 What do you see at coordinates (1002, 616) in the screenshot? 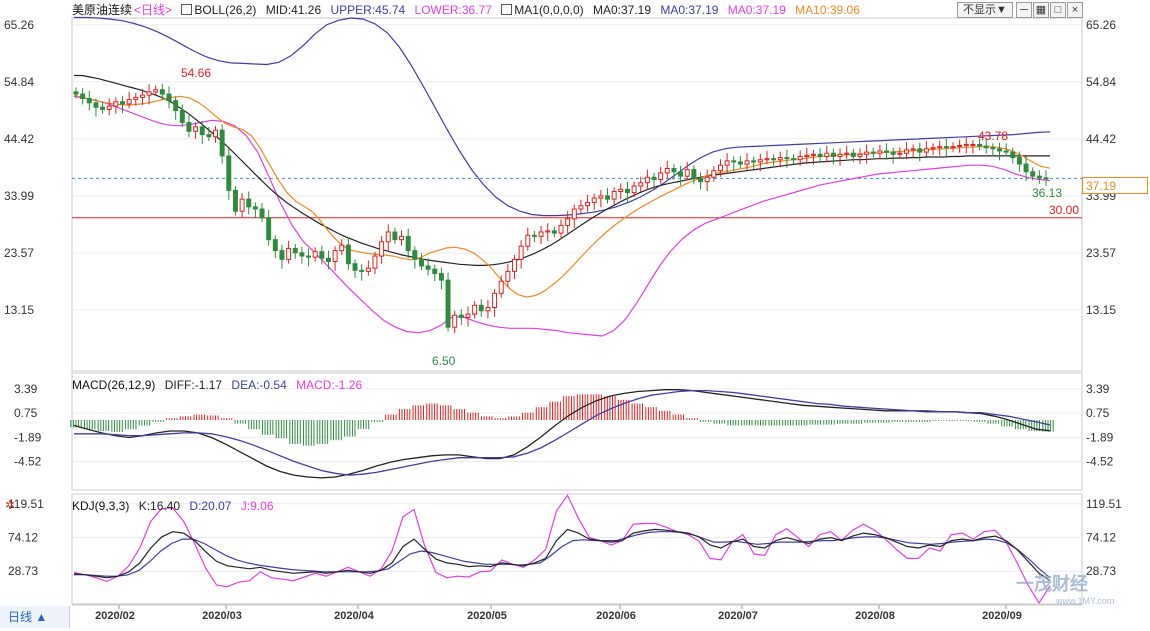
I see `x-tick-label: 2020/09` at bounding box center [1002, 616].